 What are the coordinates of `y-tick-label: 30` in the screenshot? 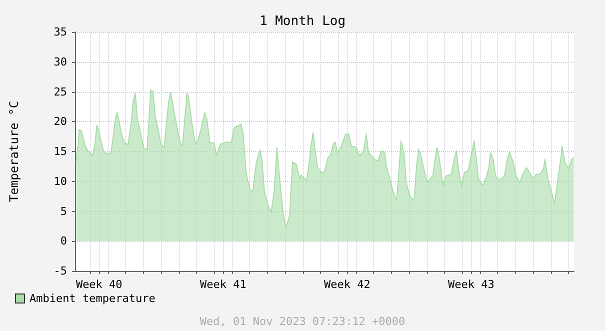 It's located at (60, 61).